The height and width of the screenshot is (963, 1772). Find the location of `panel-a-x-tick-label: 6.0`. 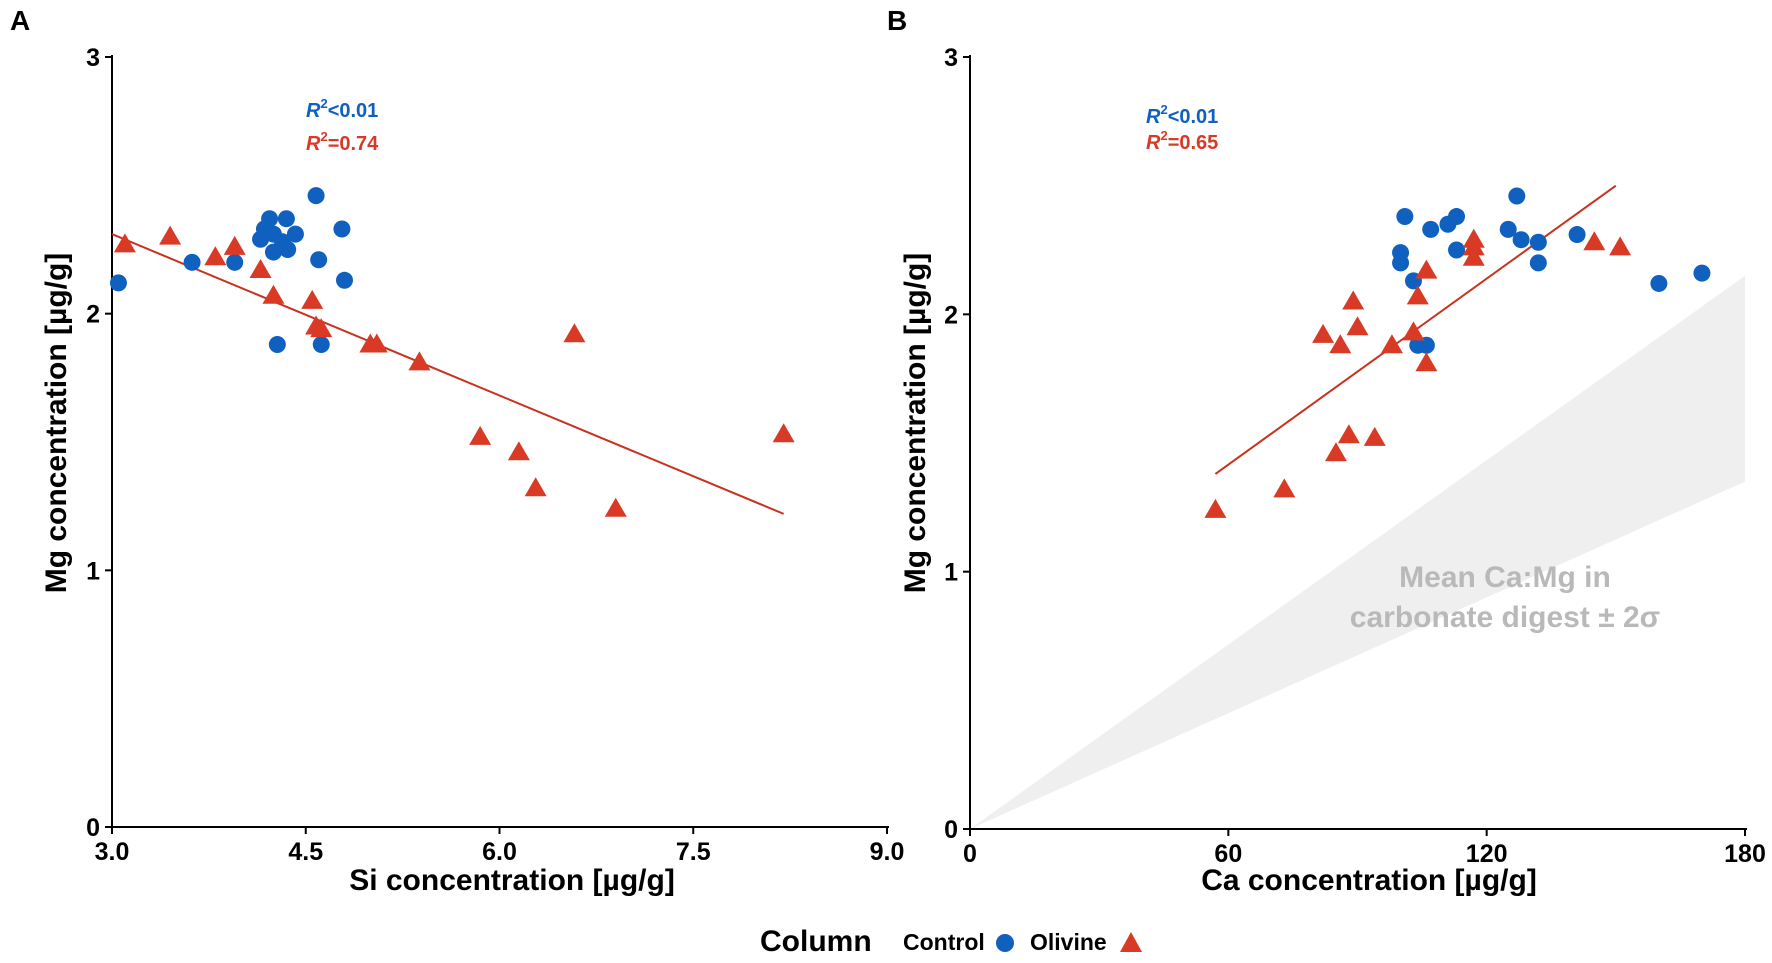

panel-a-x-tick-label: 6.0 is located at coordinates (499, 852).